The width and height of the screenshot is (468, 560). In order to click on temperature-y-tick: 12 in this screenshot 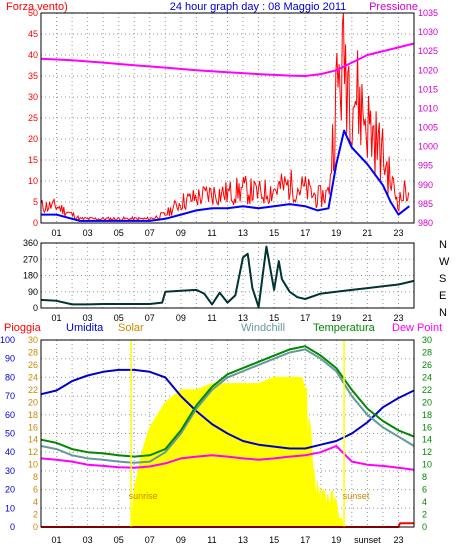, I will do `click(427, 452)`.